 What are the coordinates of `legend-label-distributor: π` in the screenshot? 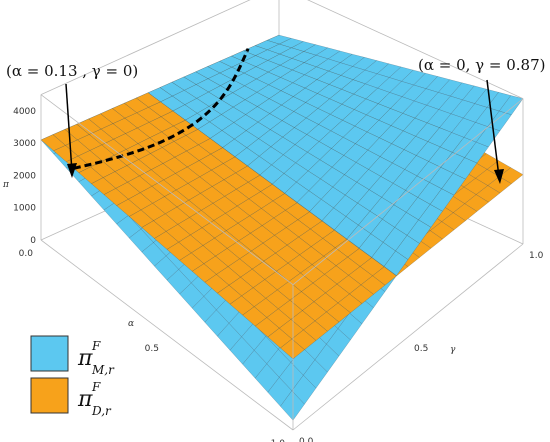 It's located at (85, 399).